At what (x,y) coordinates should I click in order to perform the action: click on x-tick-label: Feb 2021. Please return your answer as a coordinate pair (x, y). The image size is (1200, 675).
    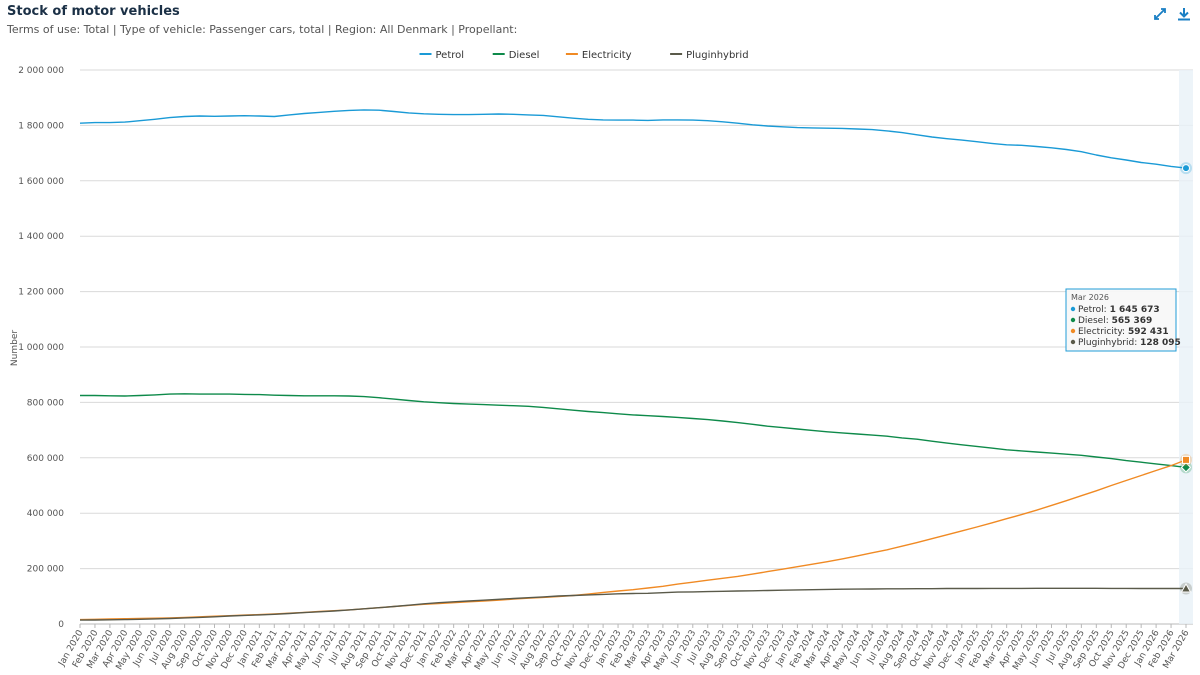
    Looking at the image, I should click on (265, 649).